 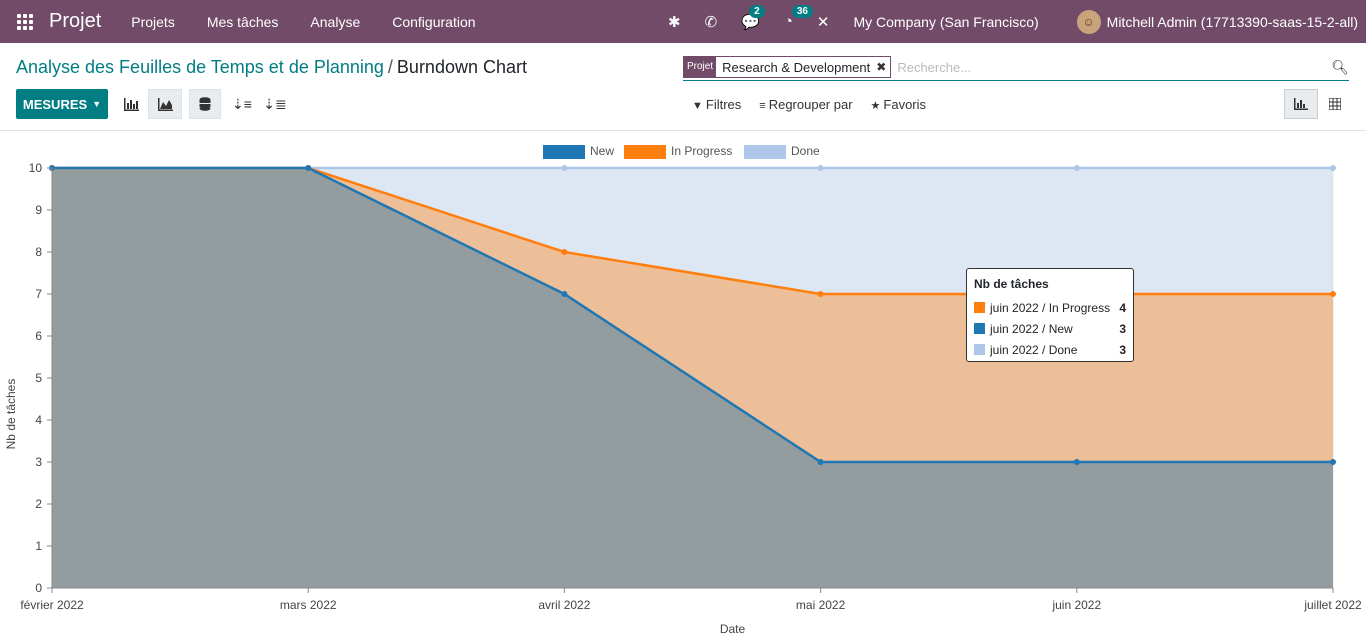 I want to click on x-axis-label: Date, so click(x=733, y=629).